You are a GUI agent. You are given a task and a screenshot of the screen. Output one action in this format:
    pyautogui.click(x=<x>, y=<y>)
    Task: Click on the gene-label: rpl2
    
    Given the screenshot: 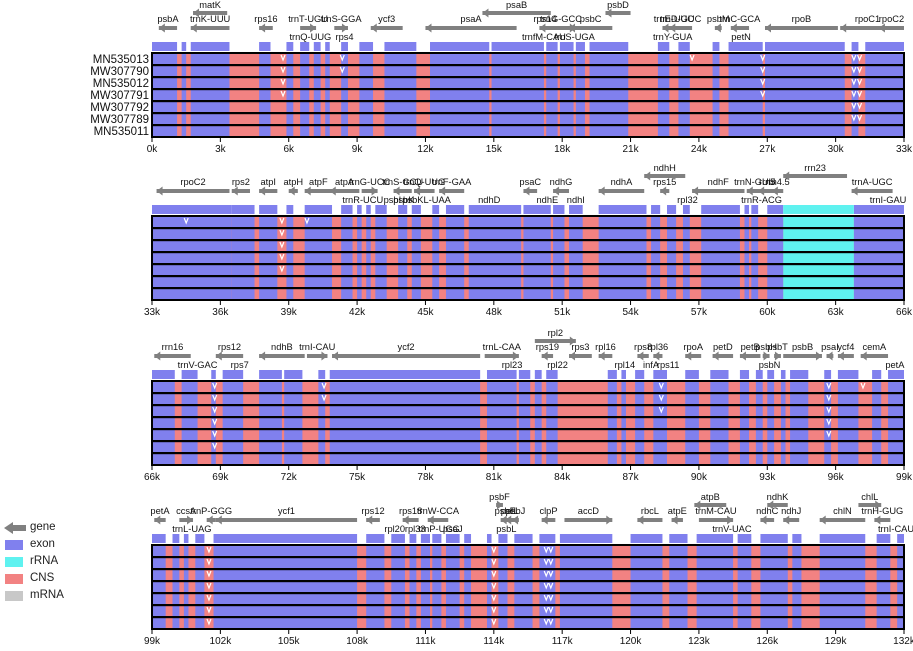 What is the action you would take?
    pyautogui.click(x=556, y=333)
    